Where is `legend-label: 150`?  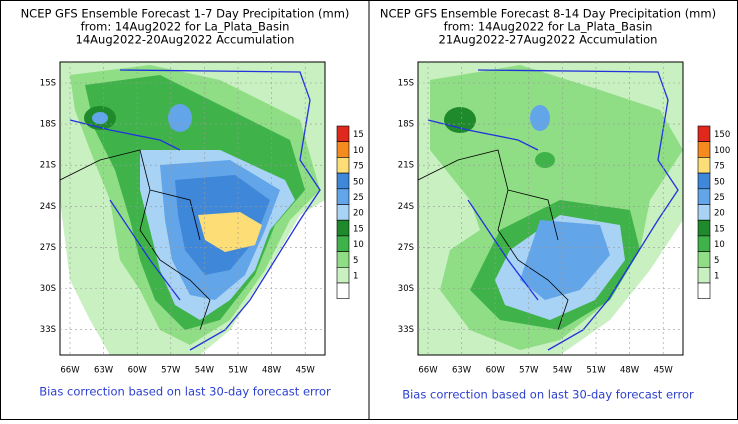
legend-label: 150 is located at coordinates (722, 135).